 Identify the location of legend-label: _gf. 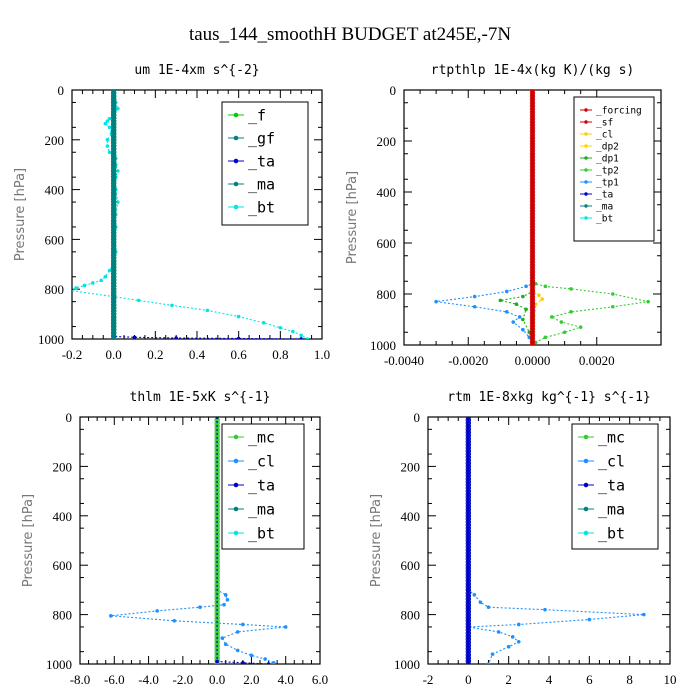
(261, 138).